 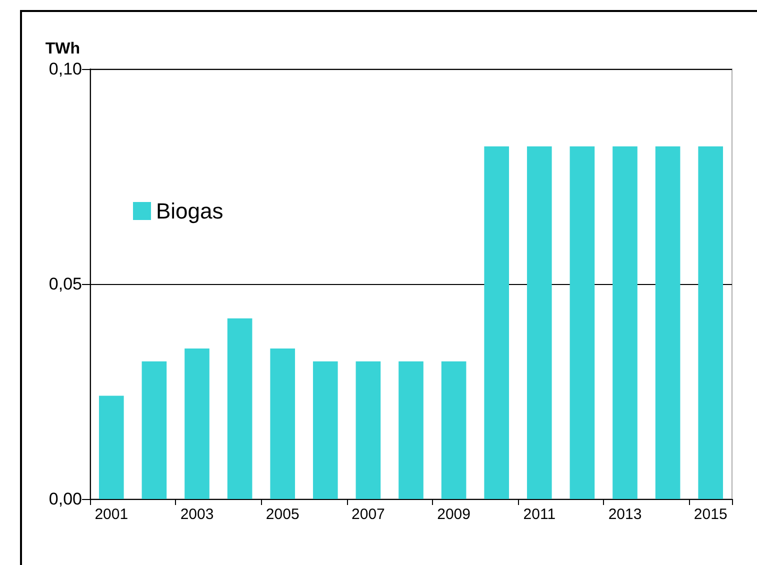 What do you see at coordinates (711, 514) in the screenshot?
I see `x-tick-label: 2015` at bounding box center [711, 514].